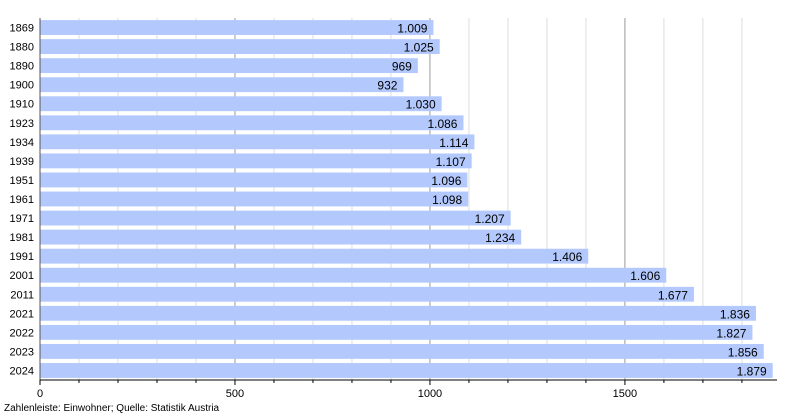 The width and height of the screenshot is (800, 420). I want to click on value-label: 1.098, so click(447, 200).